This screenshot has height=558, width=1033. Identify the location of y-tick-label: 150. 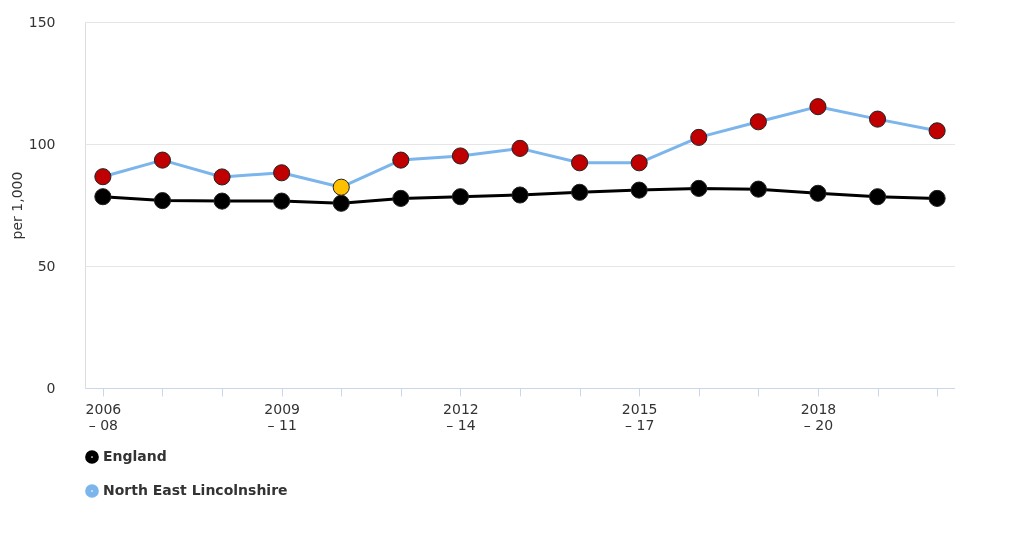
(42, 21).